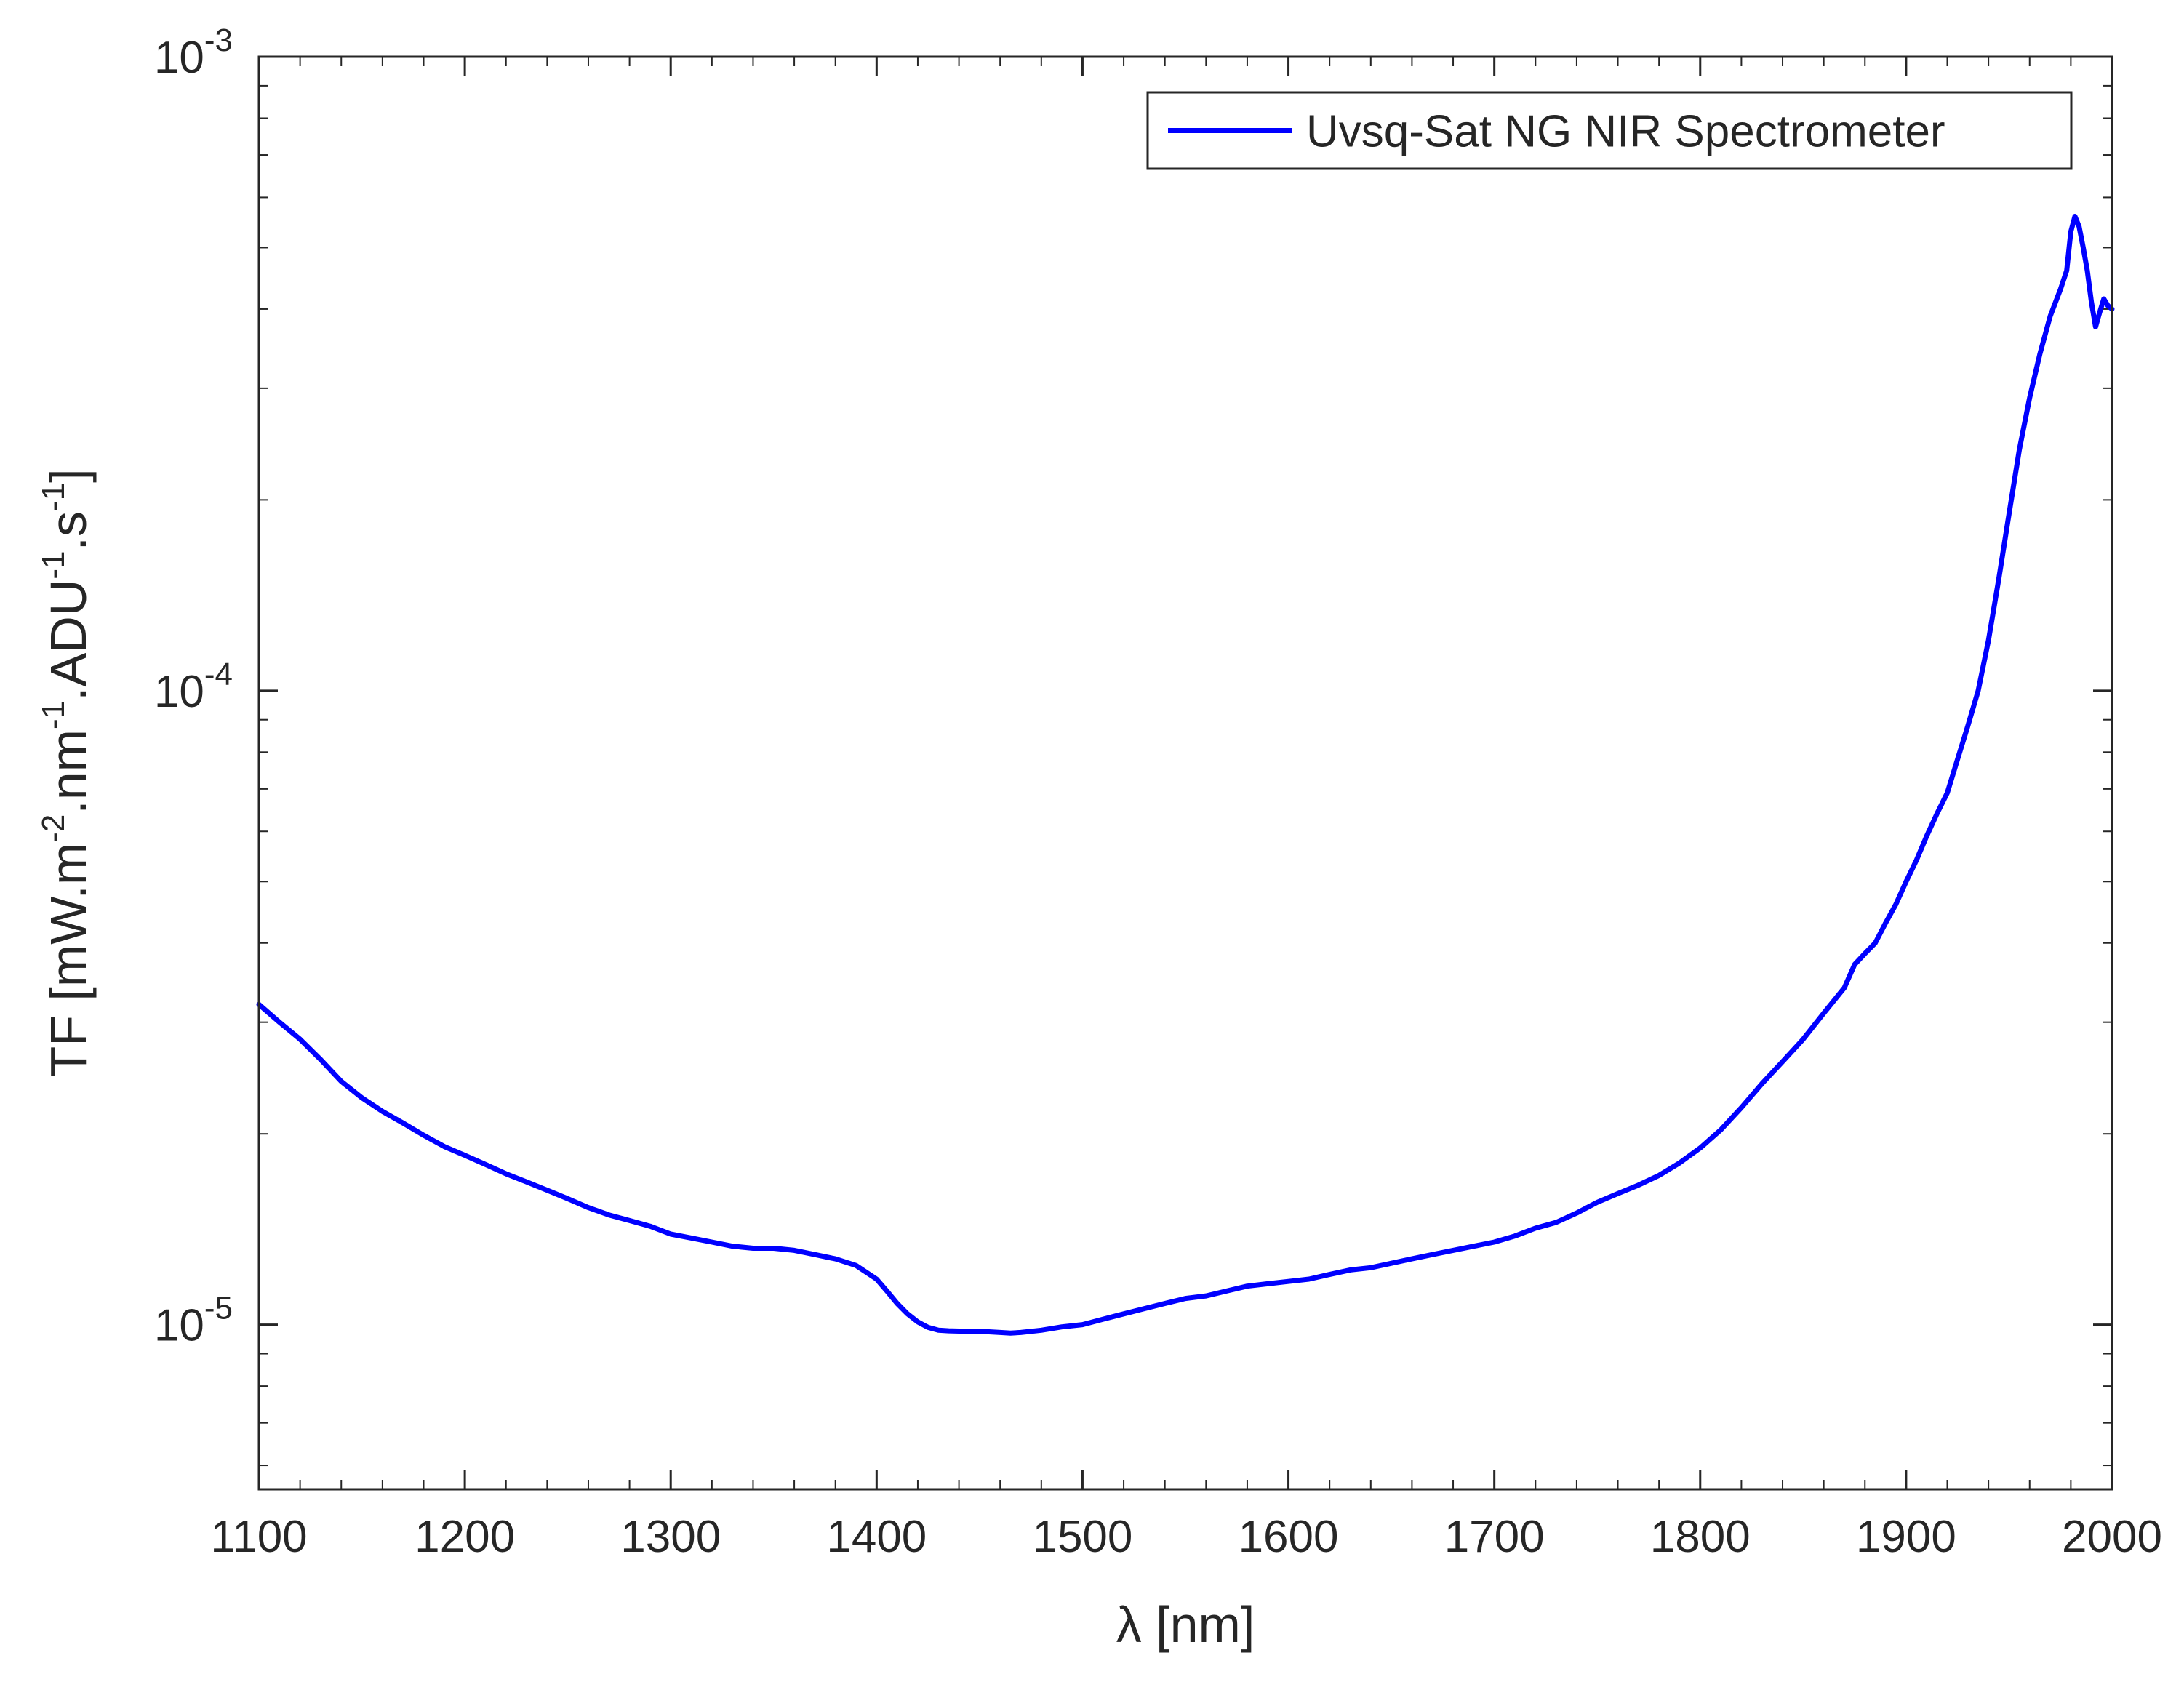 The width and height of the screenshot is (2184, 1682). I want to click on x-tick-label: 1200, so click(465, 1537).